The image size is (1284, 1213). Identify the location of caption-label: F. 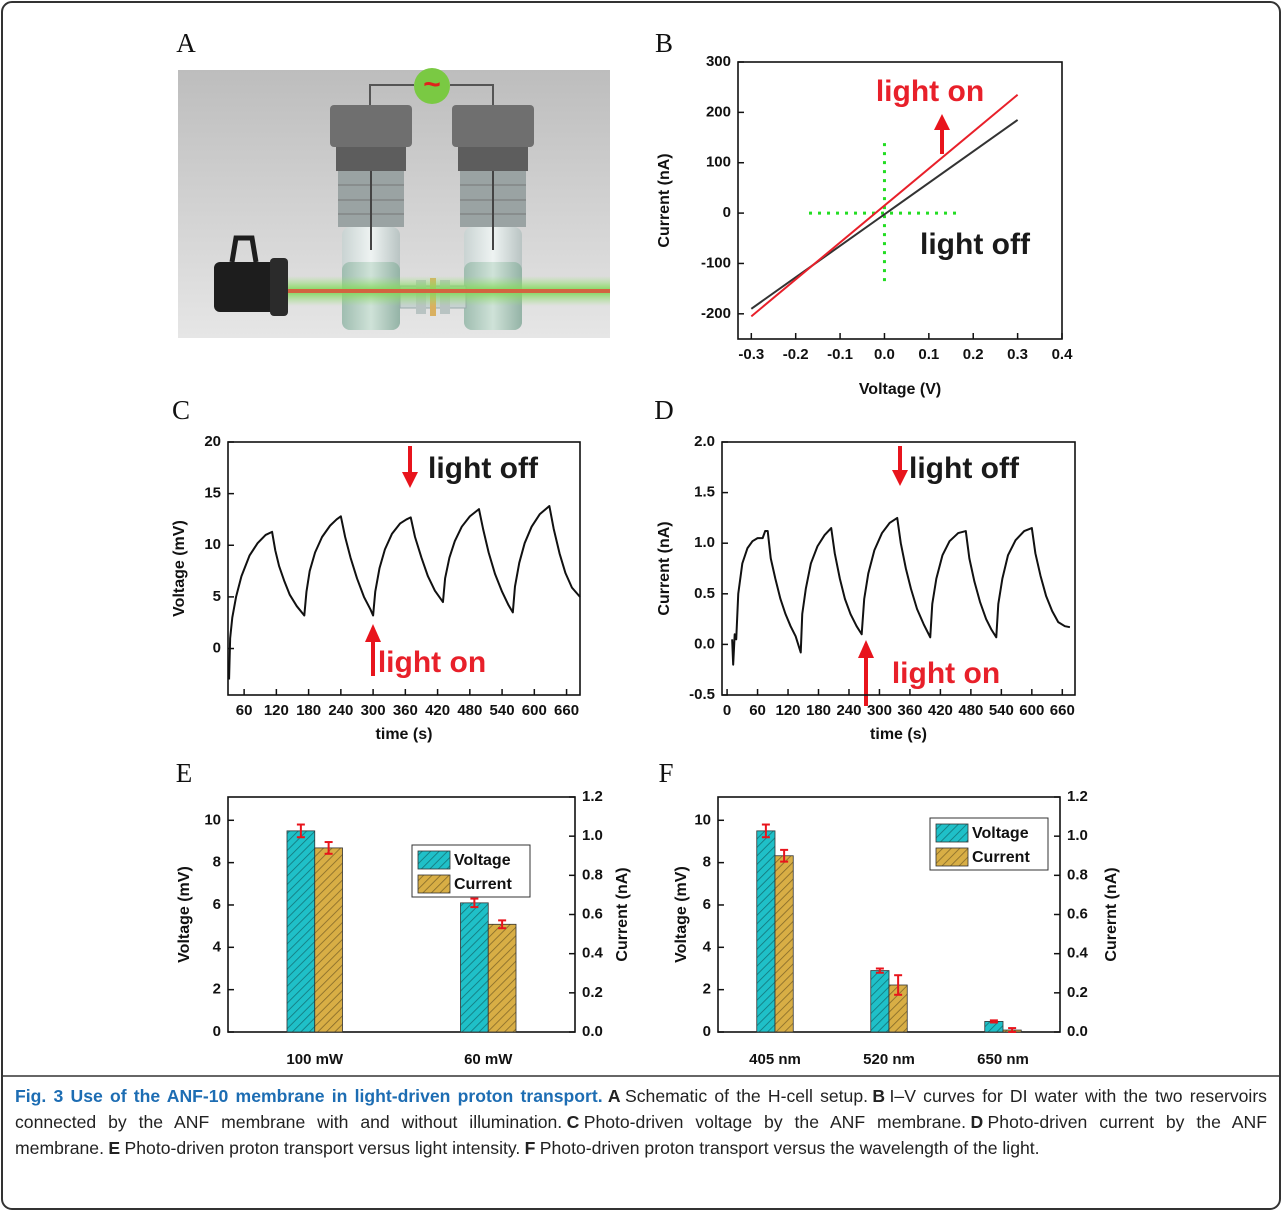
(530, 1148).